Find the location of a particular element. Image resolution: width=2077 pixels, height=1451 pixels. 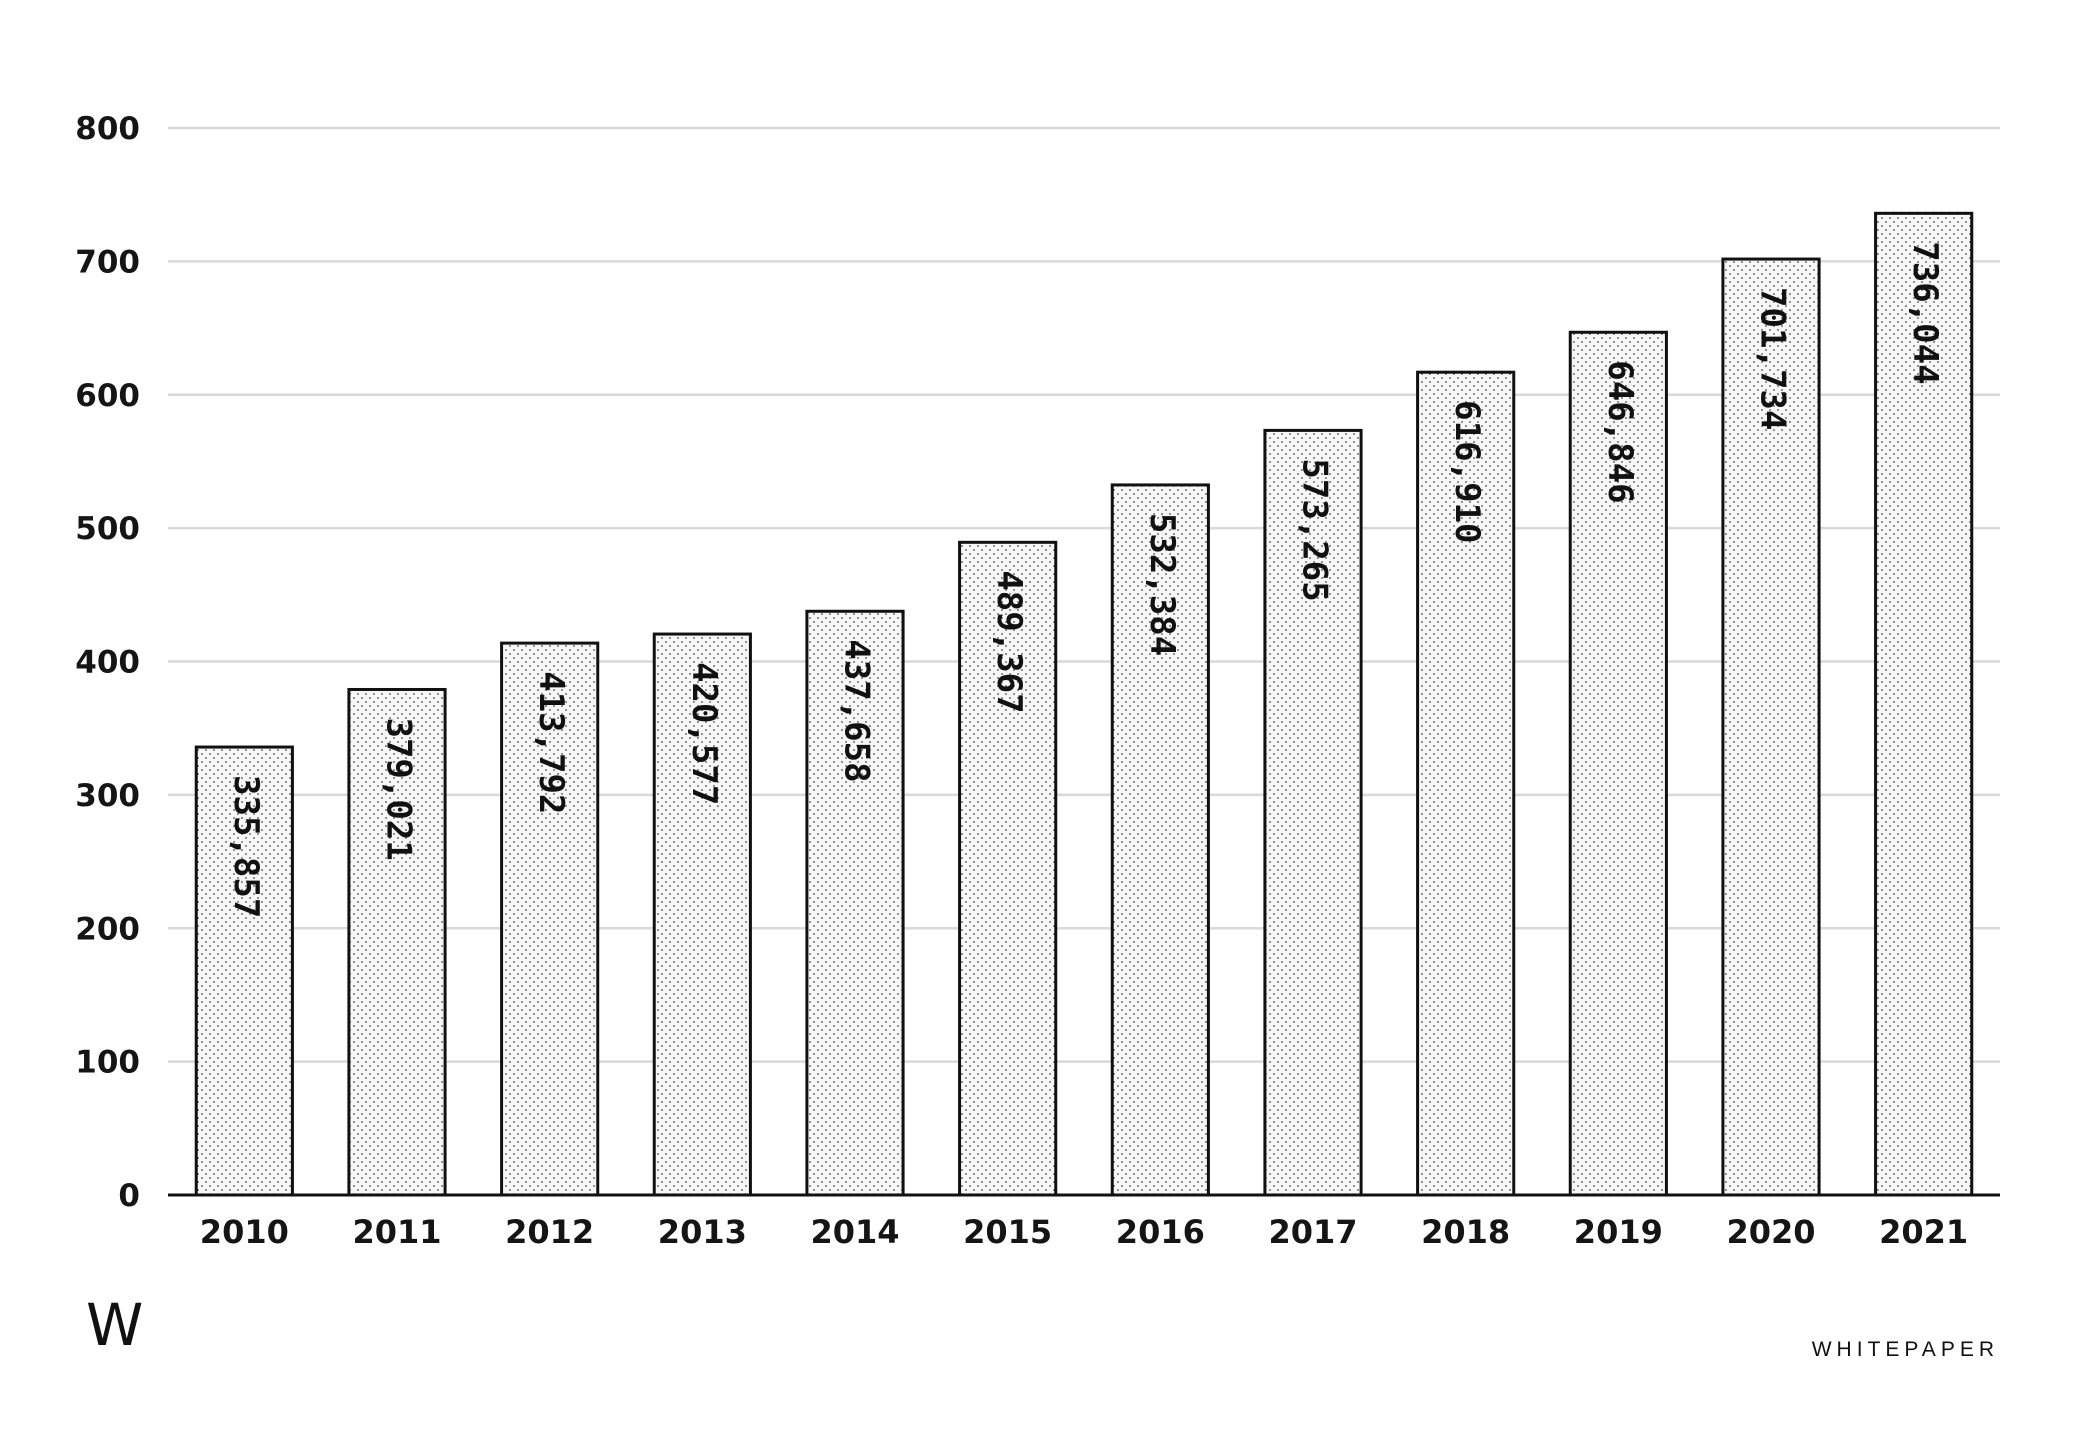

bar-value-label: 736,044 is located at coordinates (1925, 312).